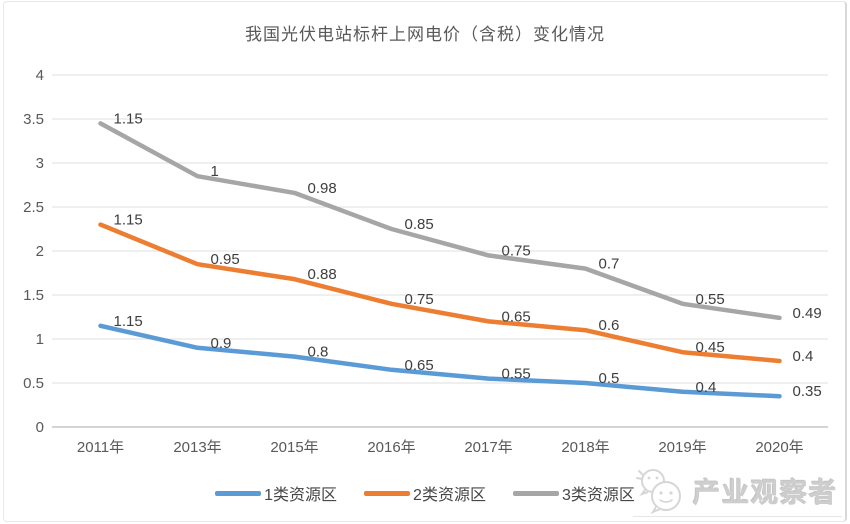 The width and height of the screenshot is (850, 524). I want to click on data-label: 1, so click(215, 171).